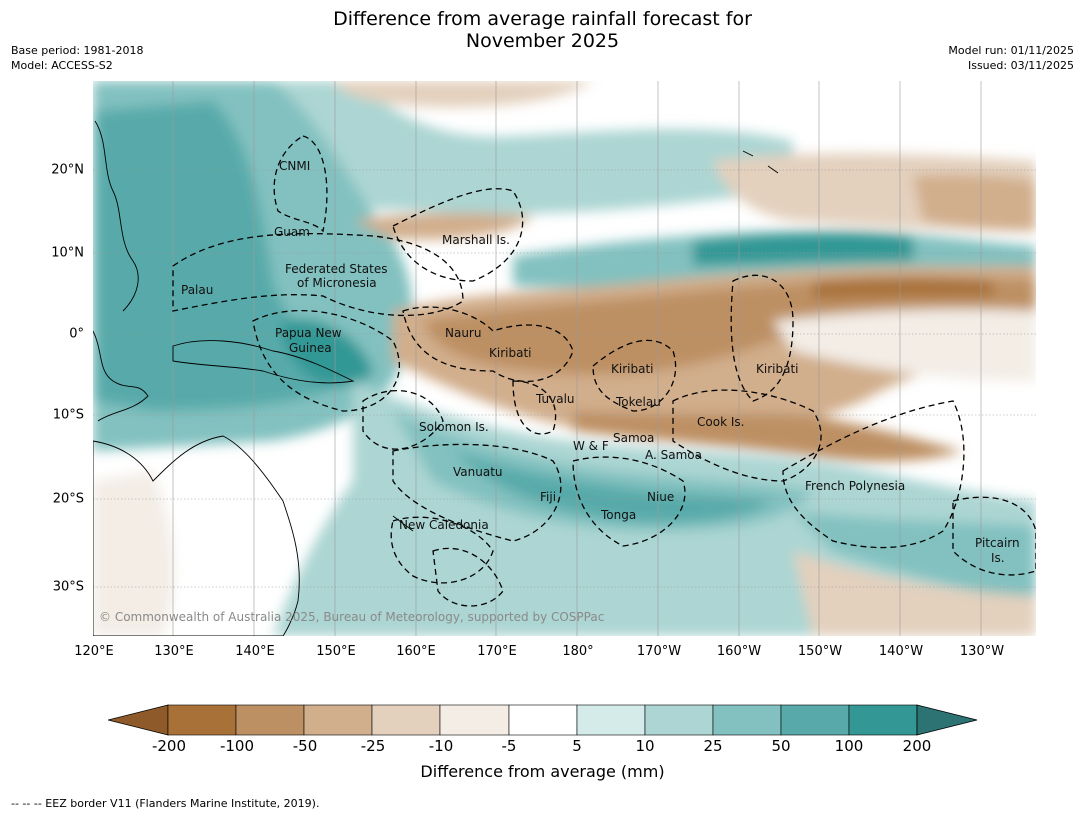  Describe the element at coordinates (121, 376) in the screenshot. I see `coast-borneo-sulawesi` at that location.